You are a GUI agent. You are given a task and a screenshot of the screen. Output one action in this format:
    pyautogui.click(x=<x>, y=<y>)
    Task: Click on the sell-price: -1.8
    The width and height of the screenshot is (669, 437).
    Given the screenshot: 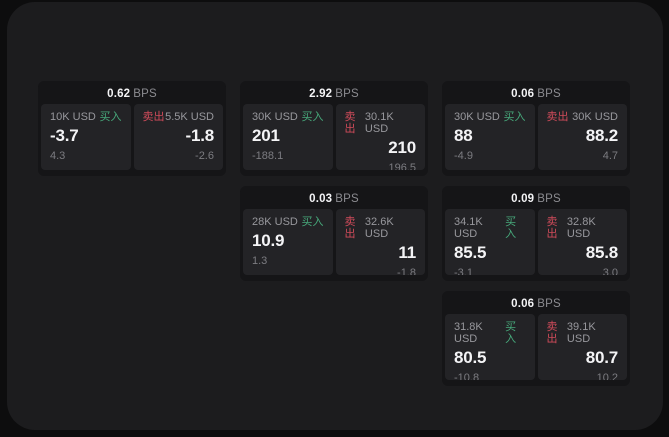 What is the action you would take?
    pyautogui.click(x=200, y=135)
    